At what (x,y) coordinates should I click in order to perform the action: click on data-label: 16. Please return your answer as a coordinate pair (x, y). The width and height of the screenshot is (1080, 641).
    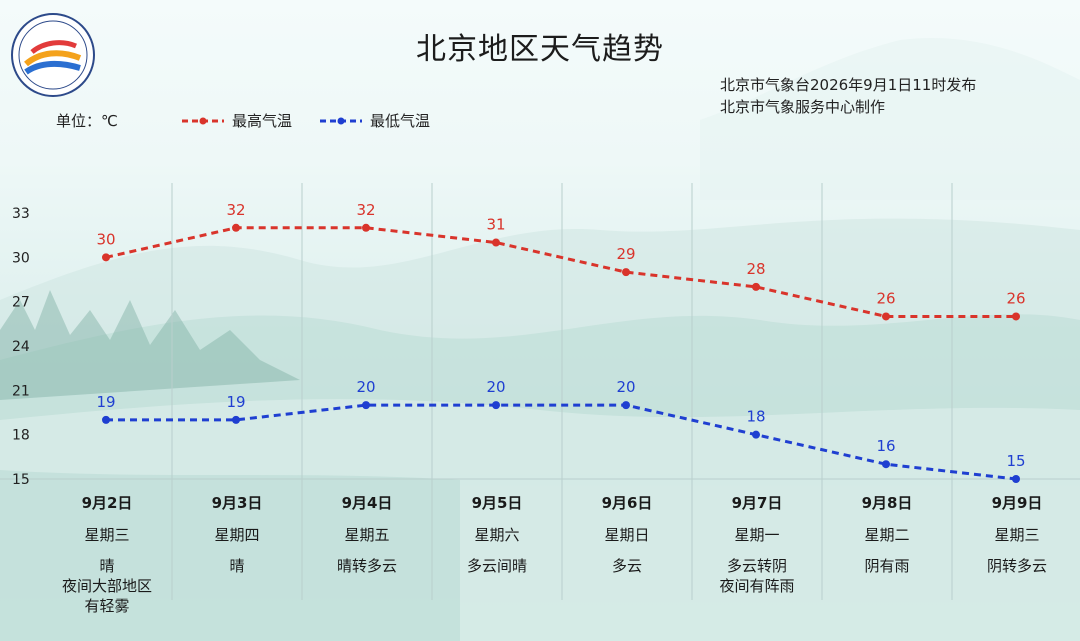
    Looking at the image, I should click on (885, 446).